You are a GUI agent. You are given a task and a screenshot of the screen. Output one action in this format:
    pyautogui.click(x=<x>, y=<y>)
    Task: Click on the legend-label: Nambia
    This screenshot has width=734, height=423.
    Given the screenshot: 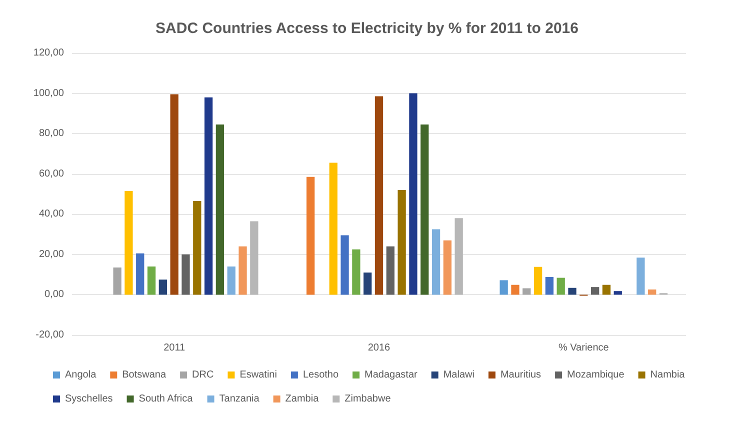 What is the action you would take?
    pyautogui.click(x=668, y=375)
    